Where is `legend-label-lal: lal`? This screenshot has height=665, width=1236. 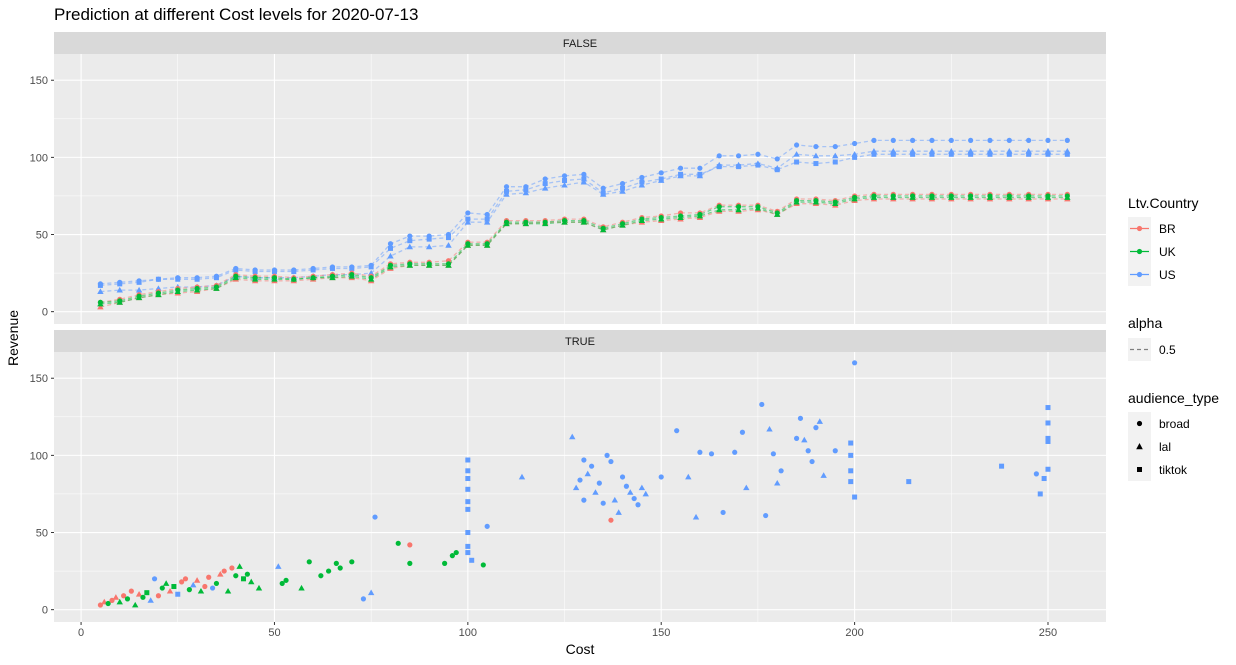 legend-label-lal: lal is located at coordinates (1165, 447).